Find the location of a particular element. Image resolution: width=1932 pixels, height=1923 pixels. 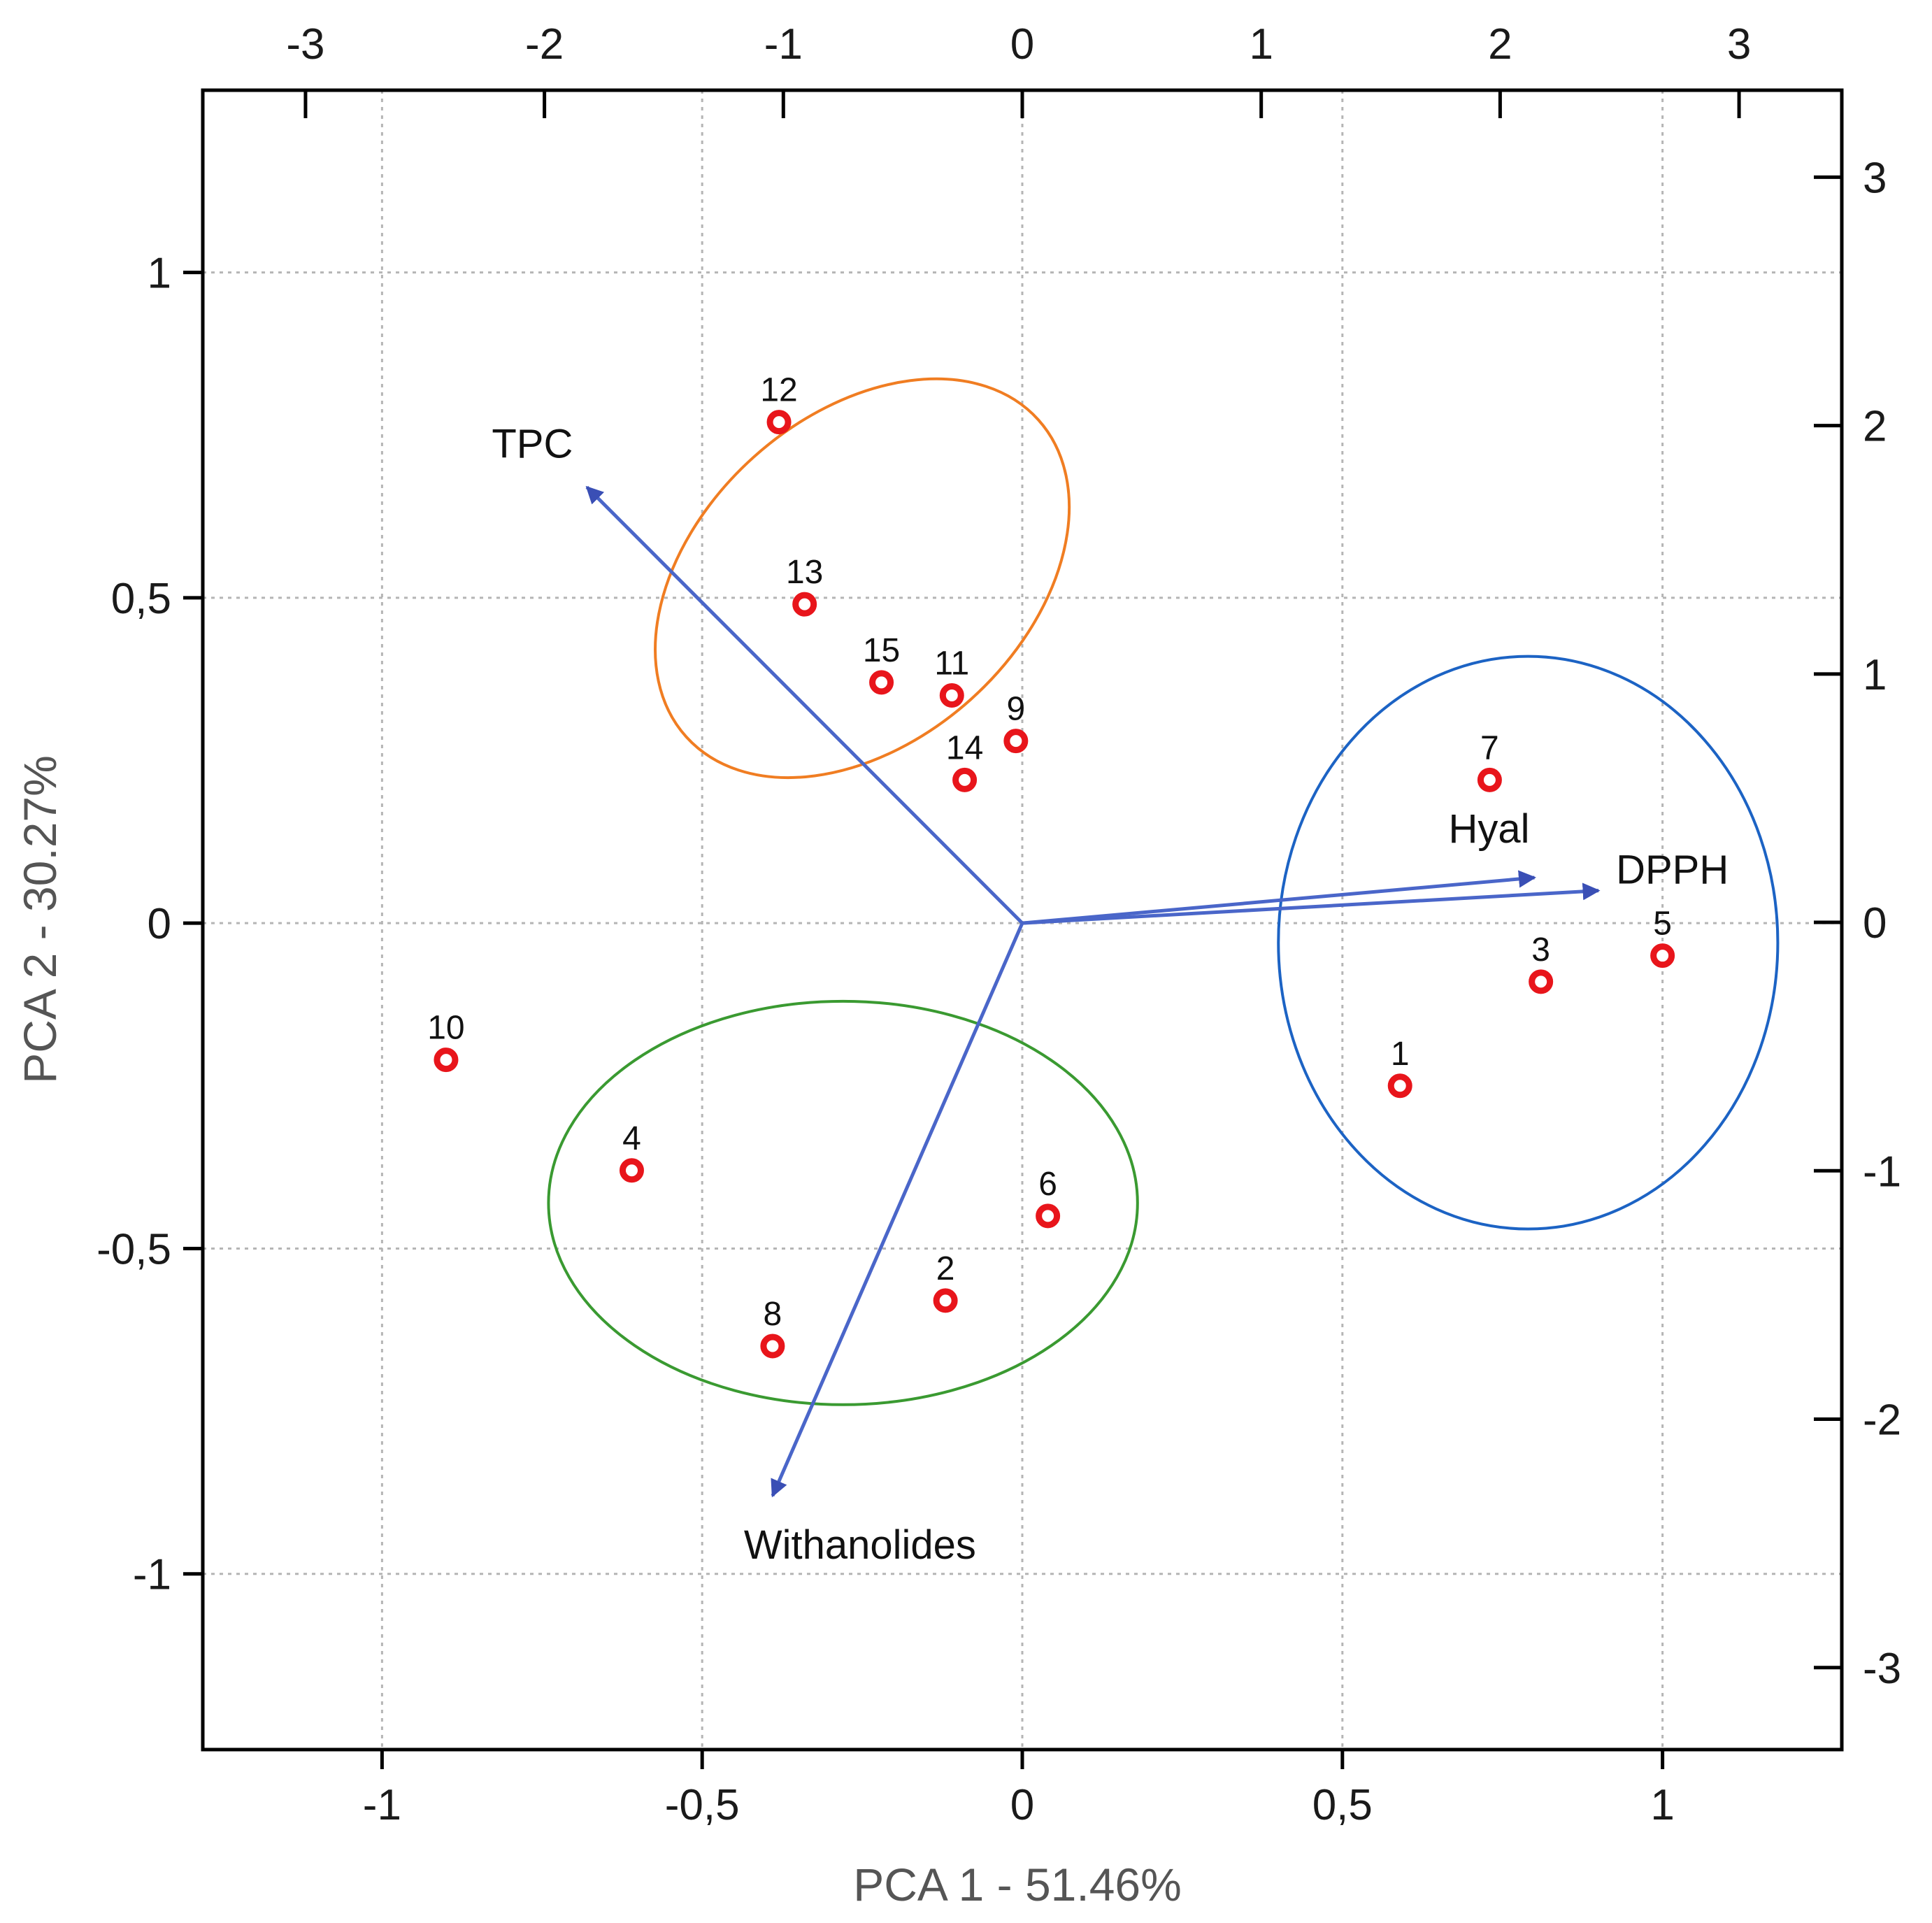

green-cluster-ellipse is located at coordinates (843, 1202).